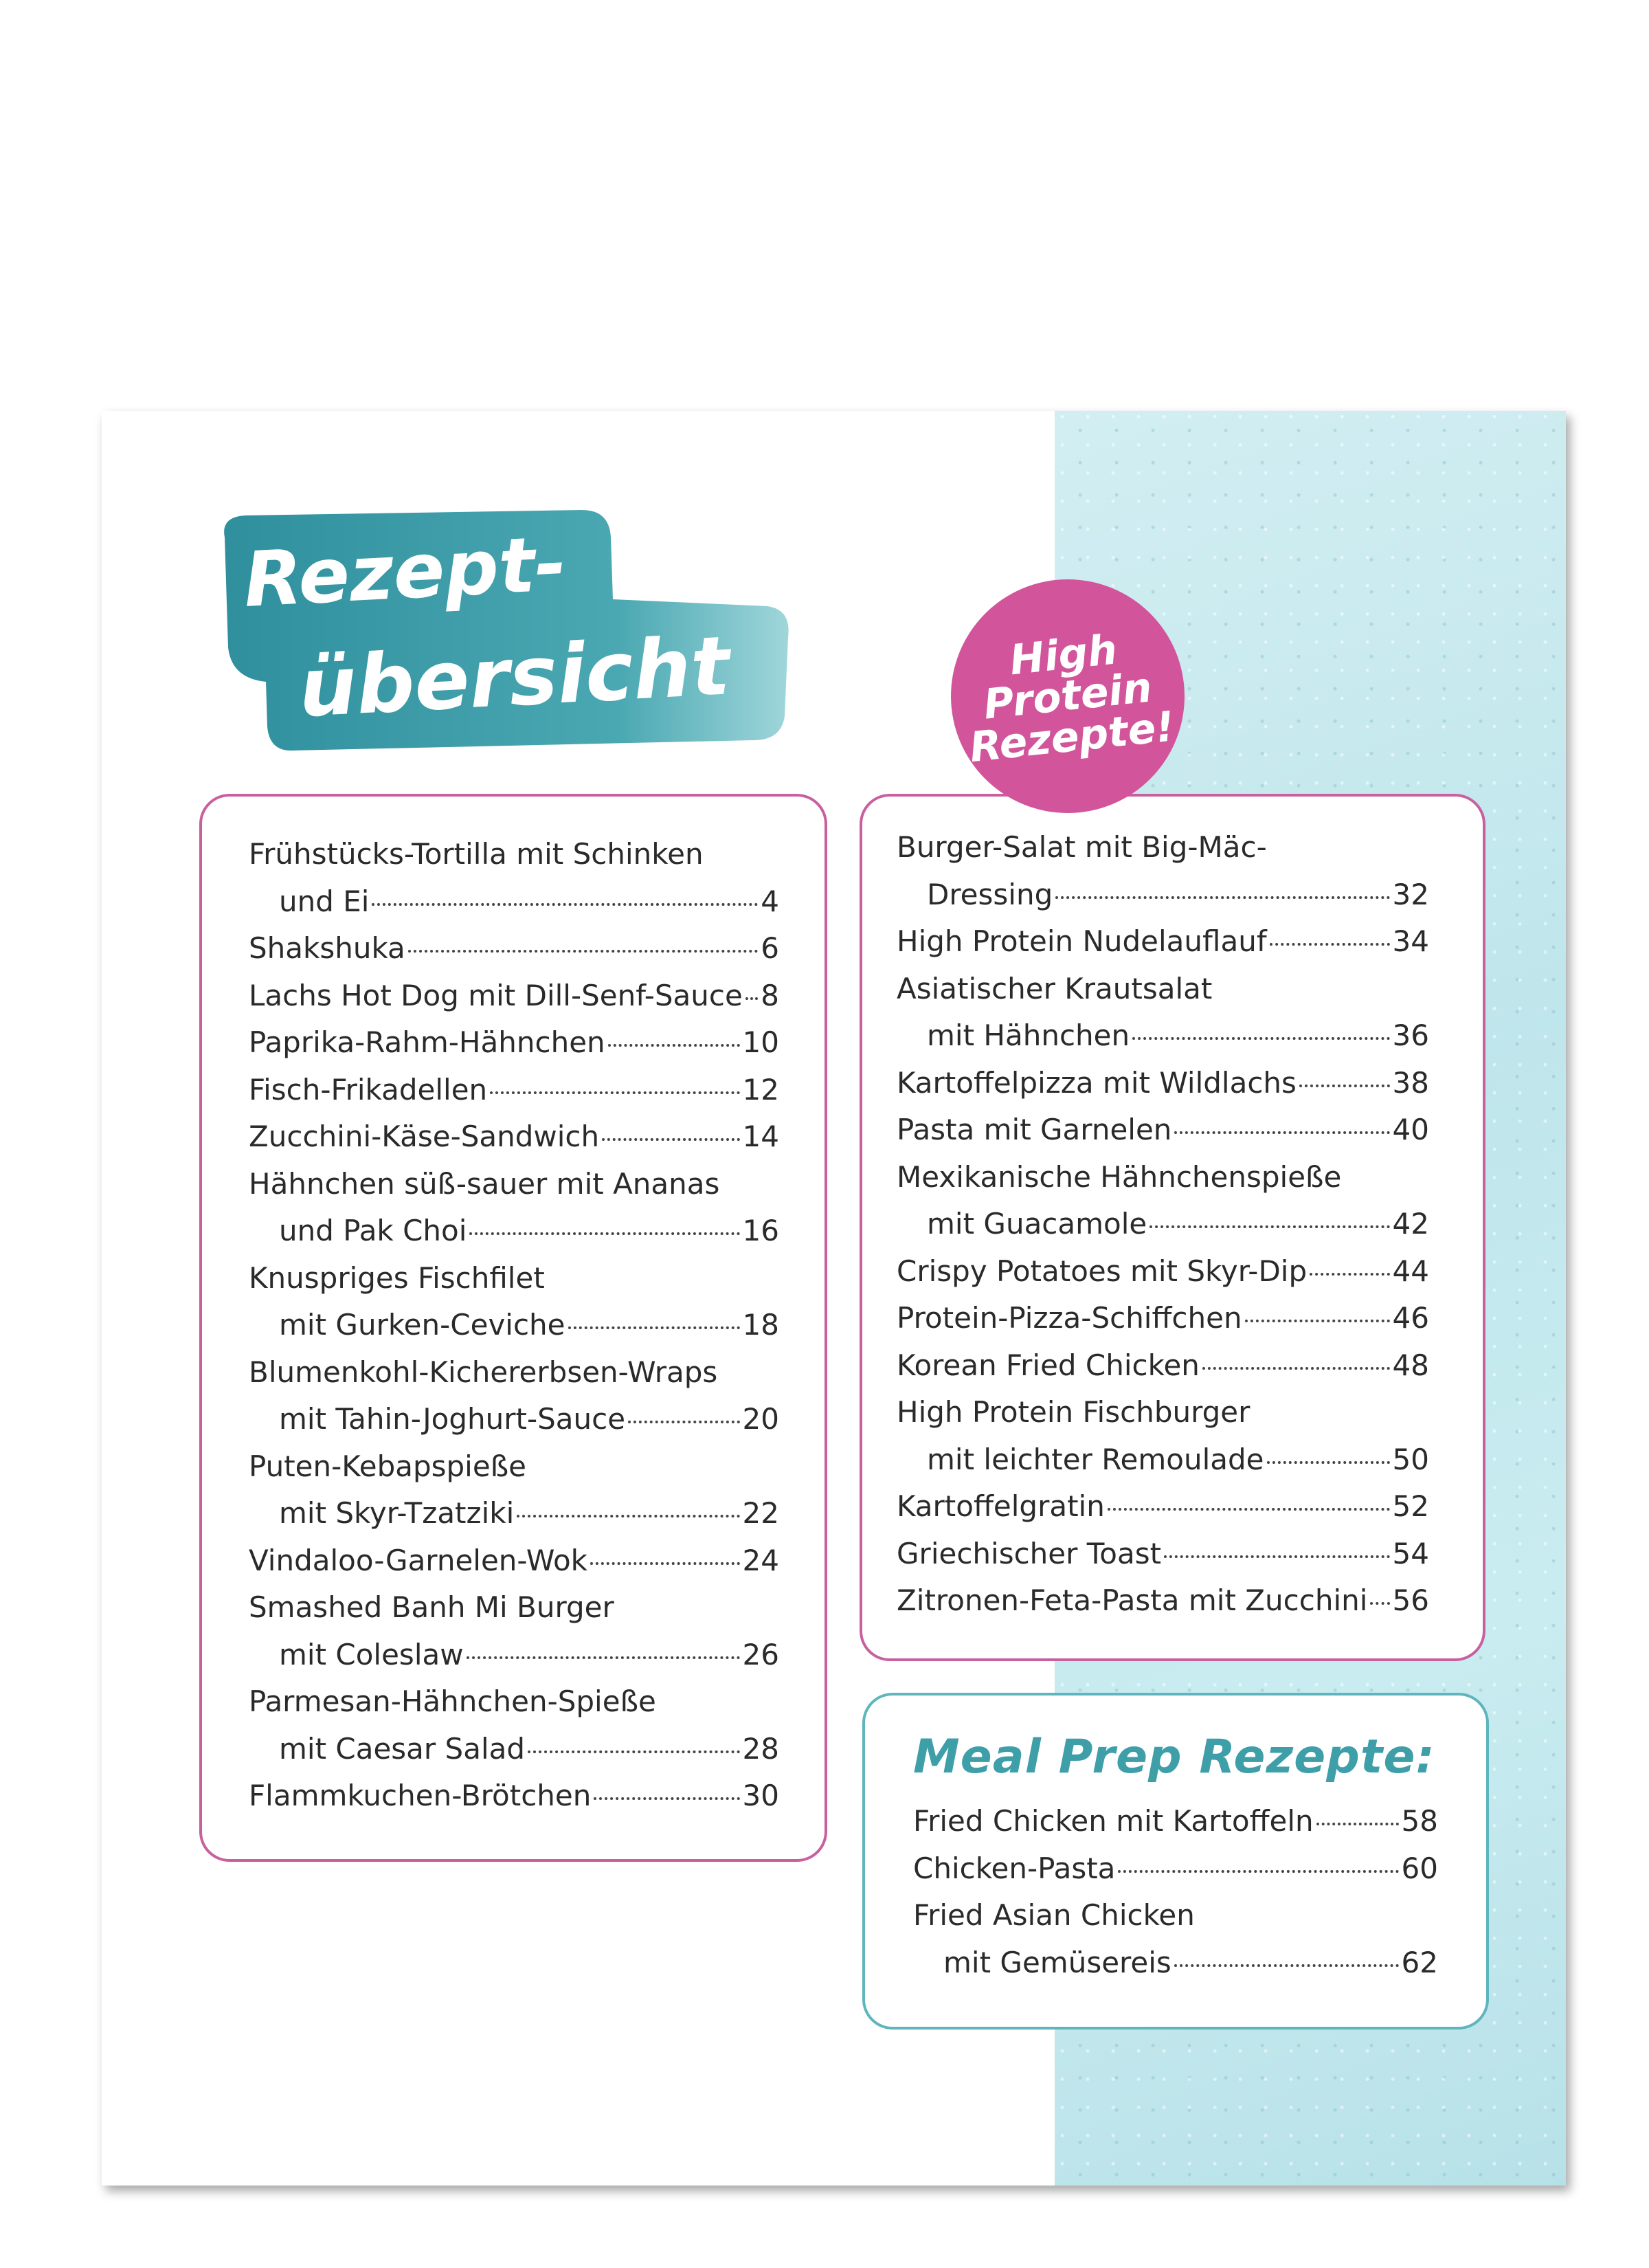 The width and height of the screenshot is (1649, 2268). What do you see at coordinates (760, 1795) in the screenshot?
I see `page-number: 30` at bounding box center [760, 1795].